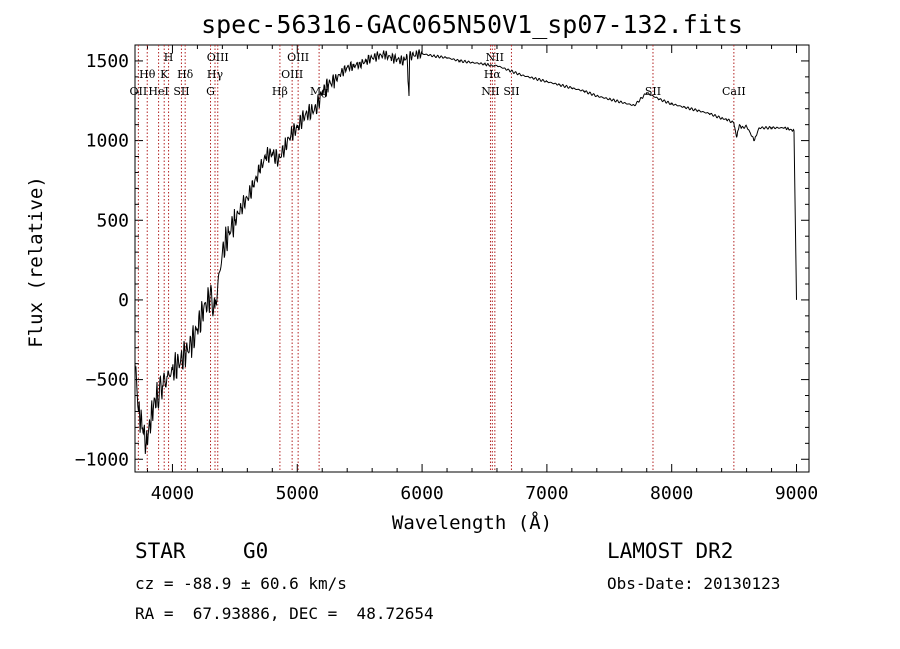 This screenshot has height=649, width=900. I want to click on spectral-line-label: Hβ, so click(280, 91).